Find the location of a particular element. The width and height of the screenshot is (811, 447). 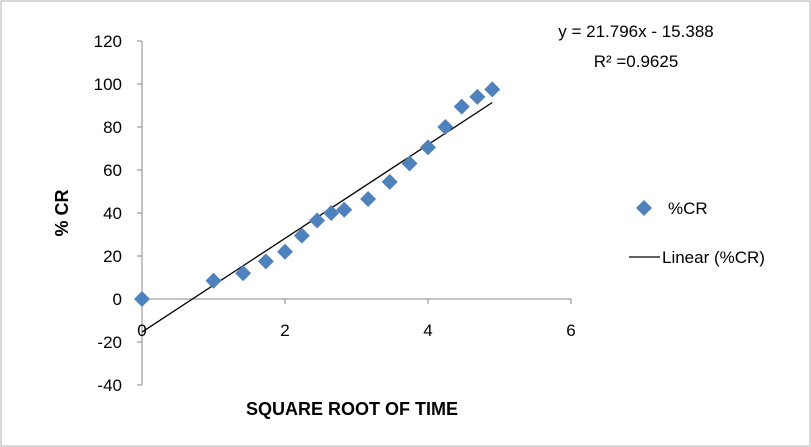

y-axis-title: % CR is located at coordinates (62, 212).